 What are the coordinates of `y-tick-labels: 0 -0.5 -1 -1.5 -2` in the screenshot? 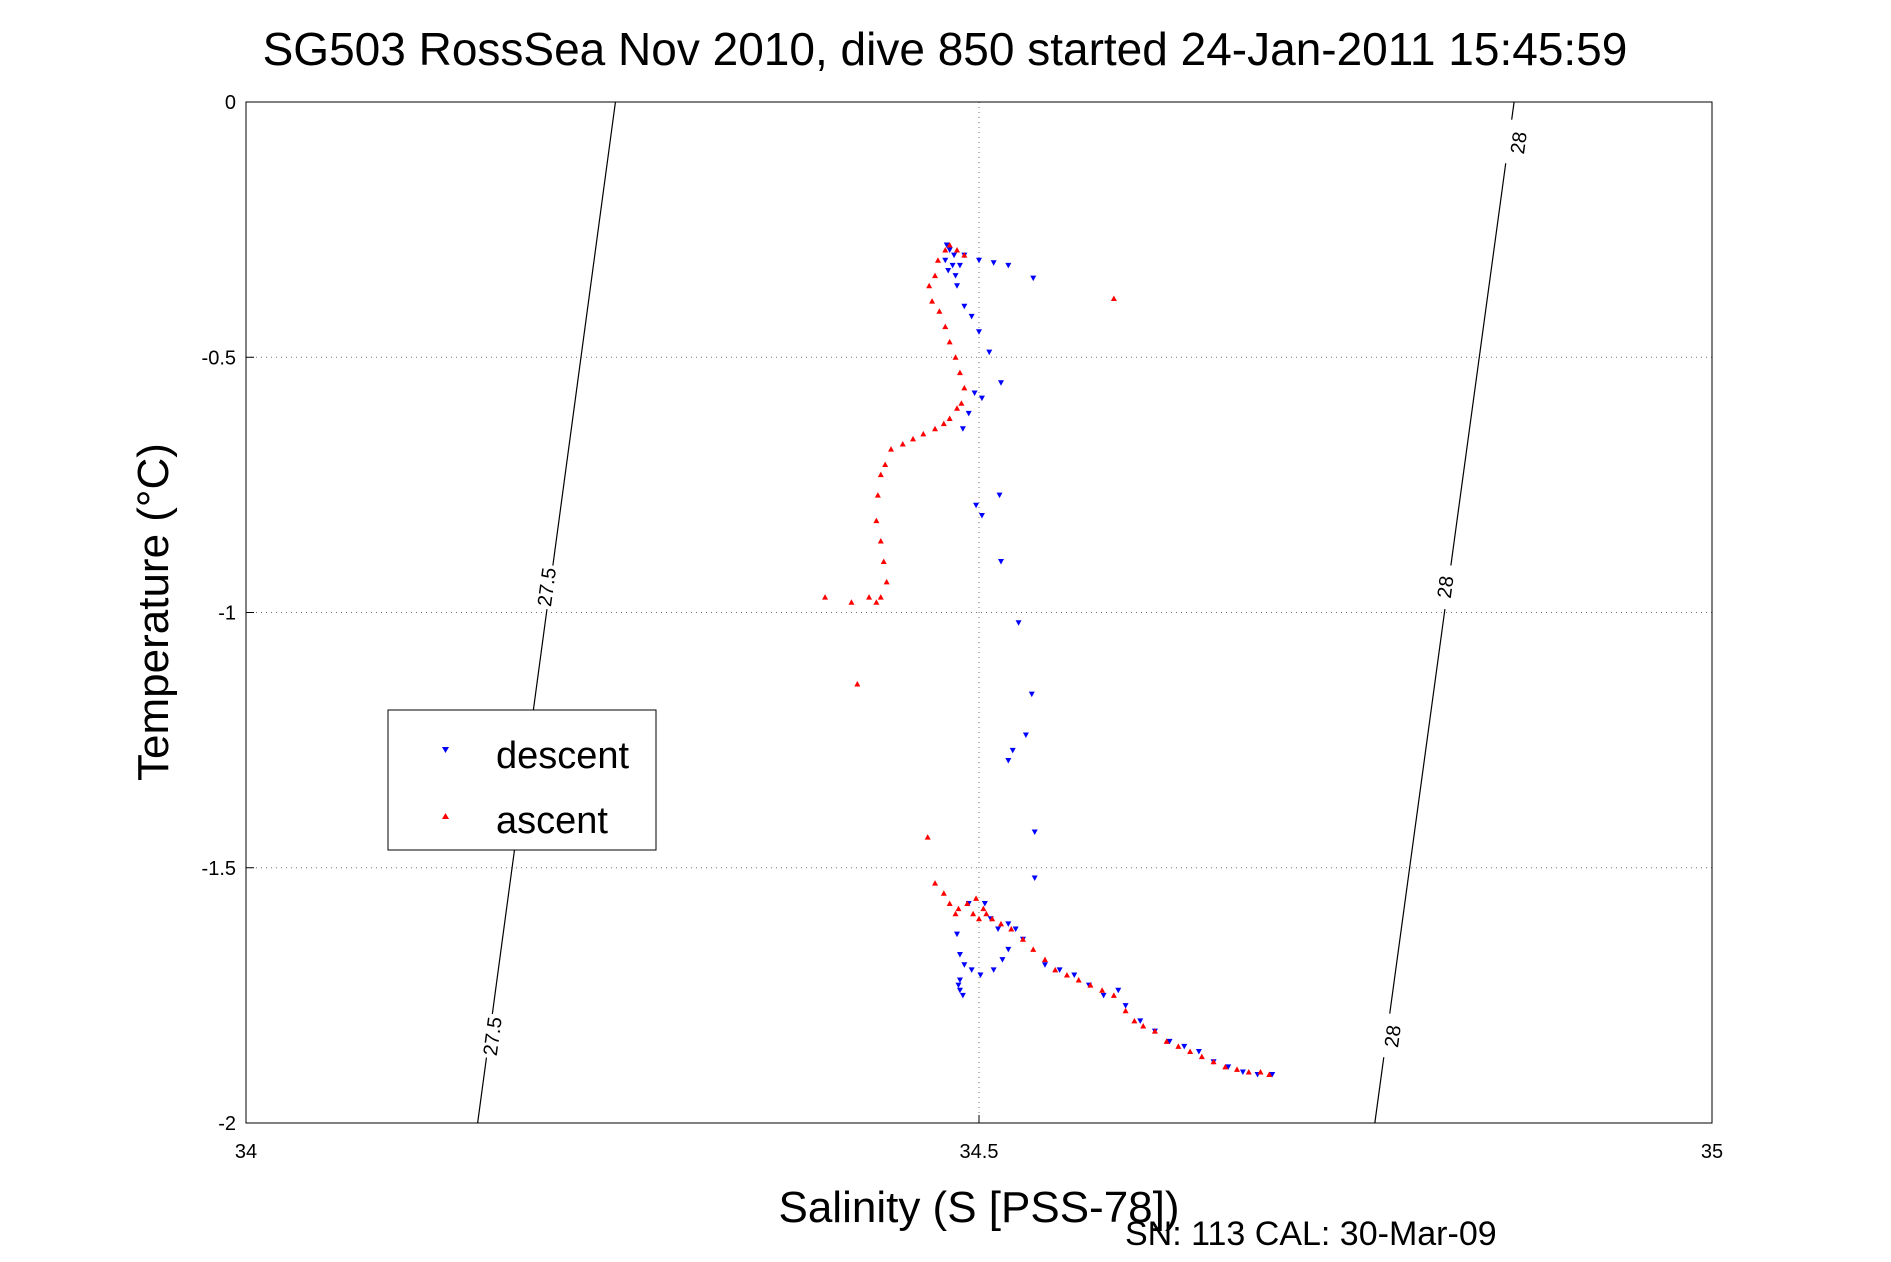 It's located at (219, 613).